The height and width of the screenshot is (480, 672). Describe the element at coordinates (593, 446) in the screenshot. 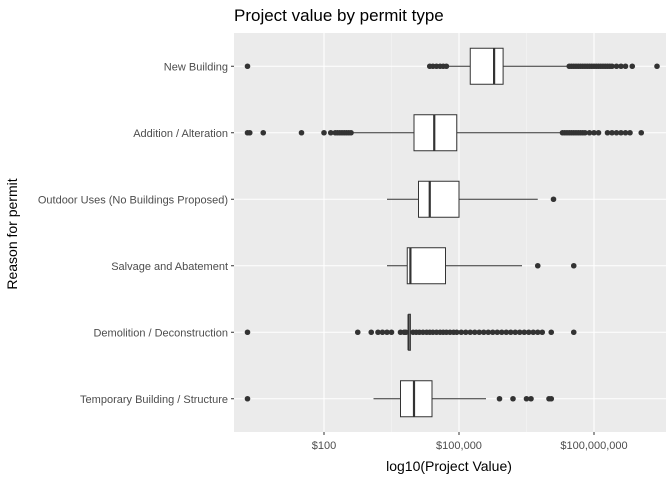

I see `x-tick-label: $100,000,000` at that location.